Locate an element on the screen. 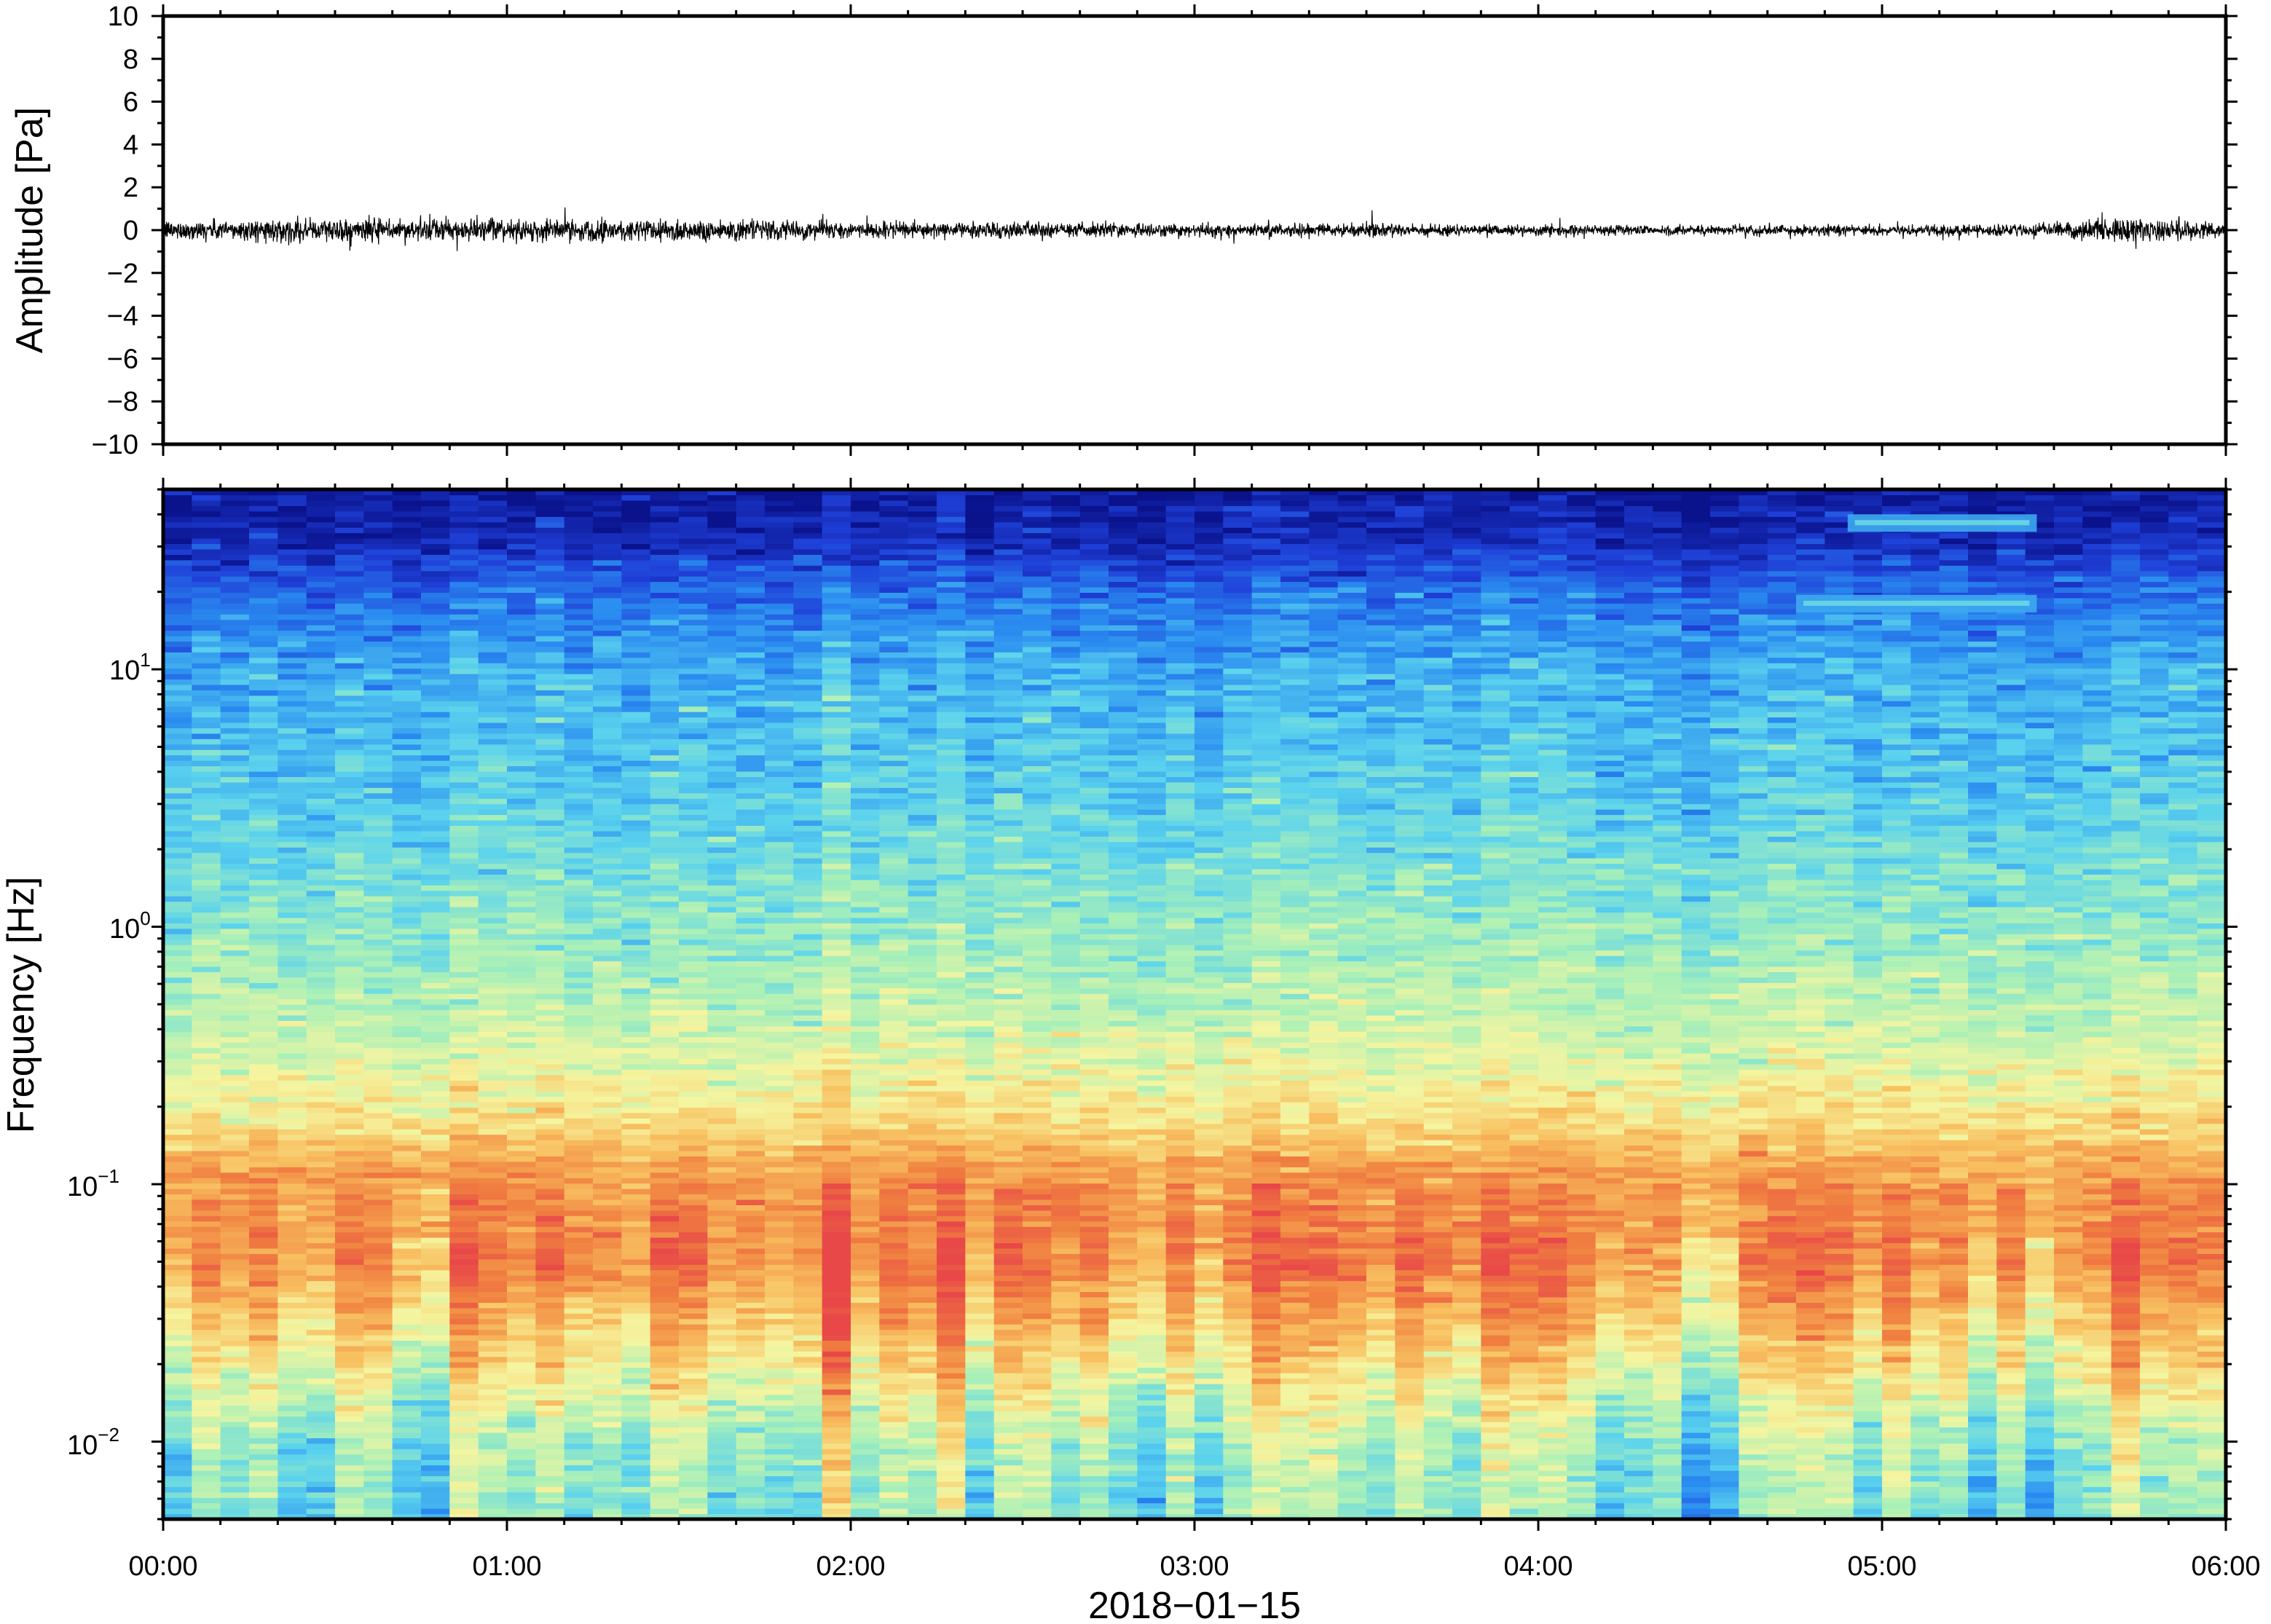  amplitude-y-tick-label: −8 is located at coordinates (122, 402).